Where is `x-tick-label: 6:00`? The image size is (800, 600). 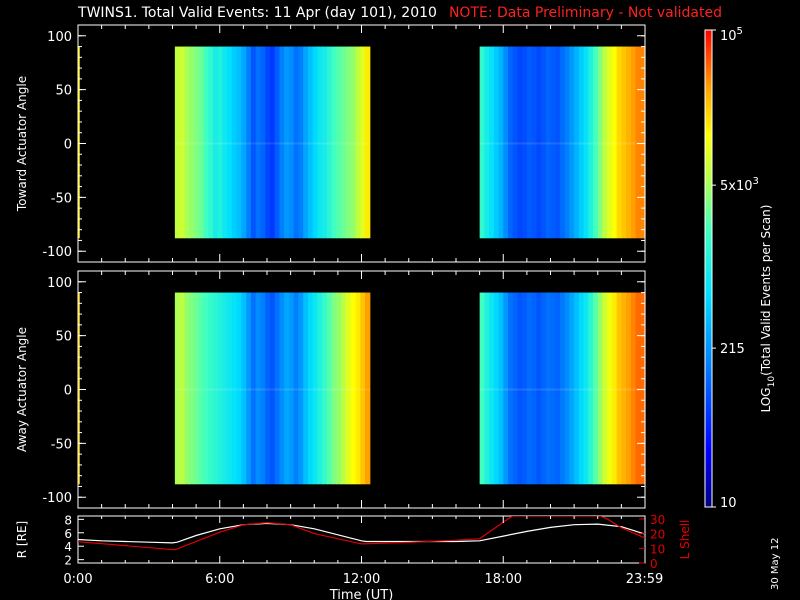
x-tick-label: 6:00 is located at coordinates (219, 579).